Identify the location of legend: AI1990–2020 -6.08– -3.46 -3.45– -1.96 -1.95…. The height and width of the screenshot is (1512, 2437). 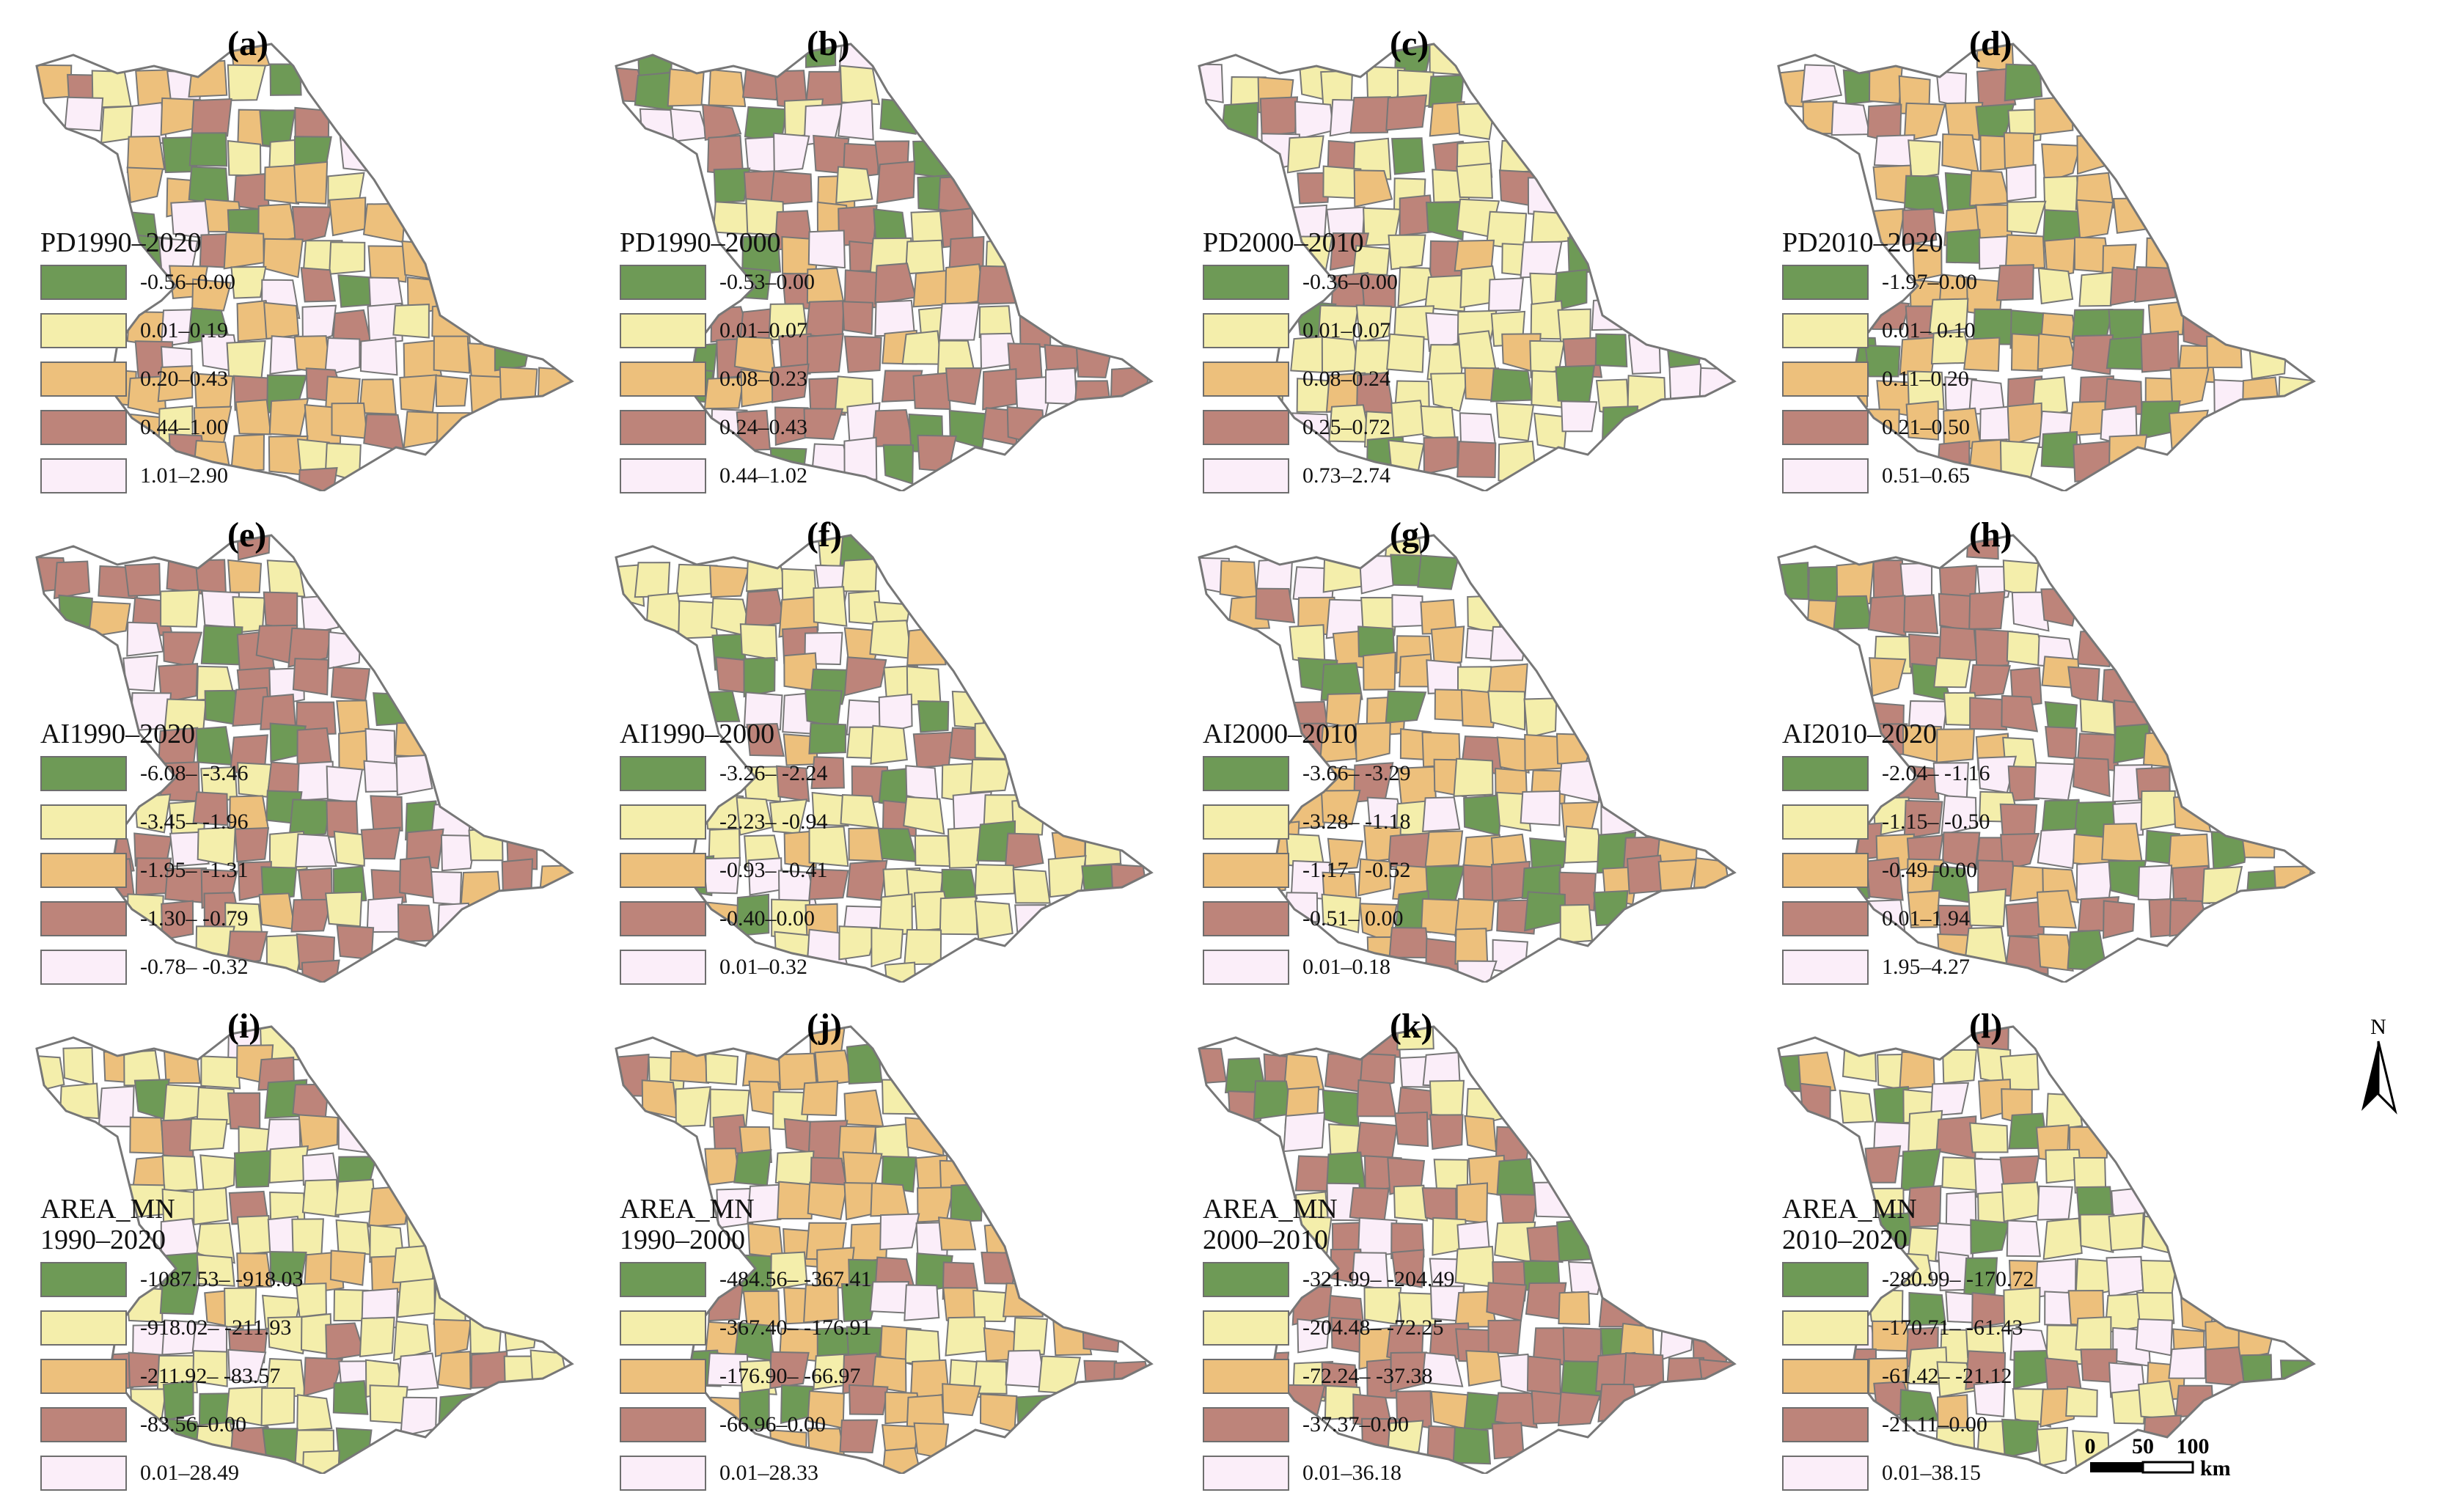
(144, 855).